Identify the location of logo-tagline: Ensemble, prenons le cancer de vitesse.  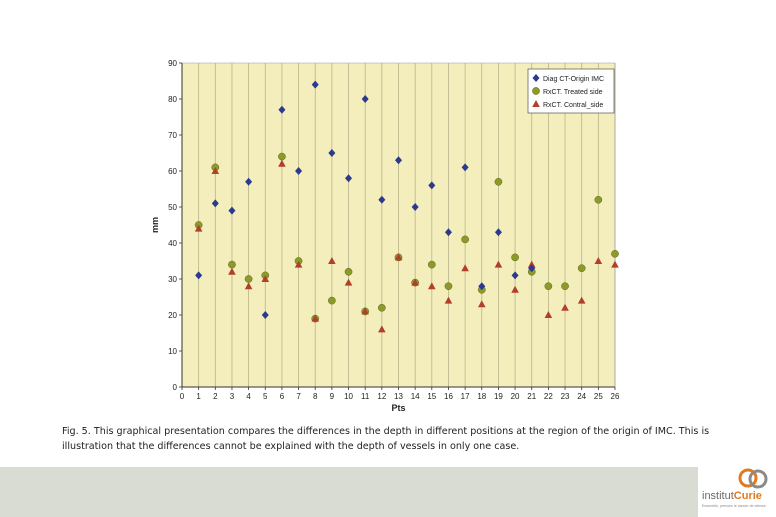
(734, 506).